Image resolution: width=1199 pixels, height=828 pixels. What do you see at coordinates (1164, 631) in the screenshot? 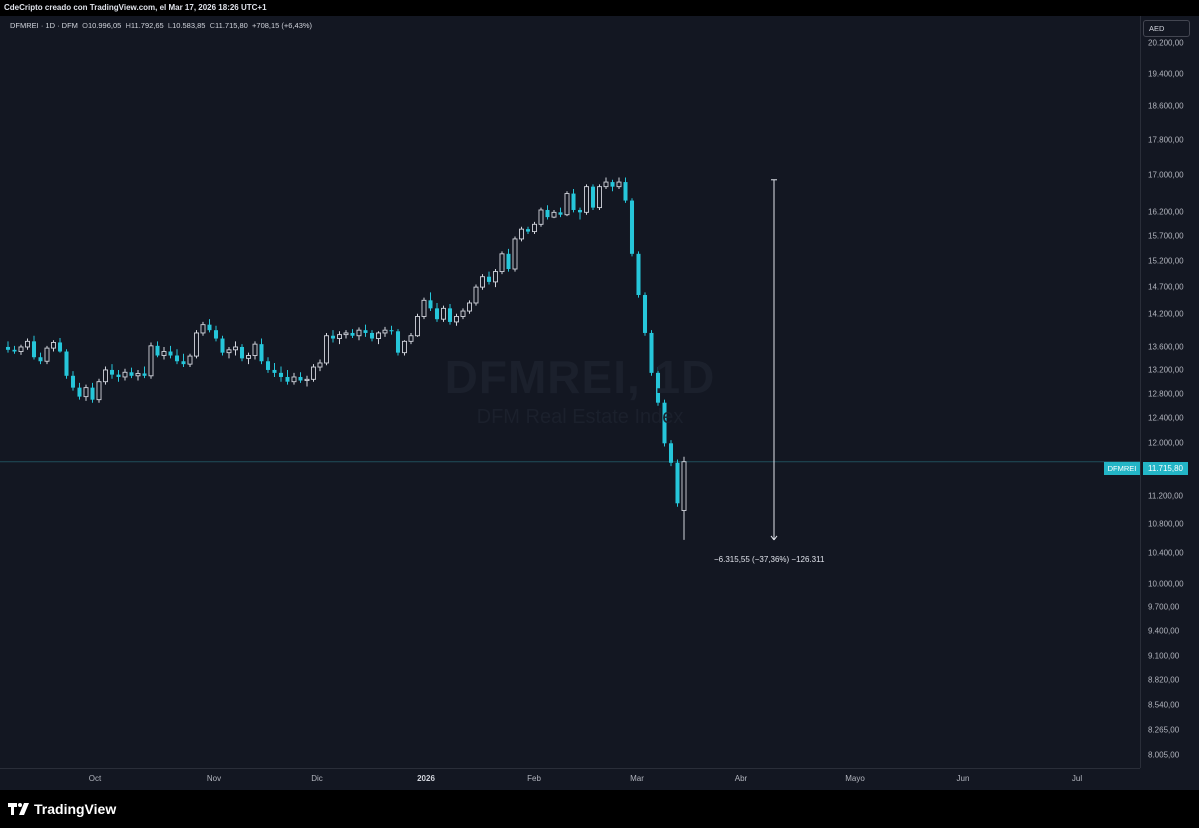
I see `price-tick-21: 9.400,00` at bounding box center [1164, 631].